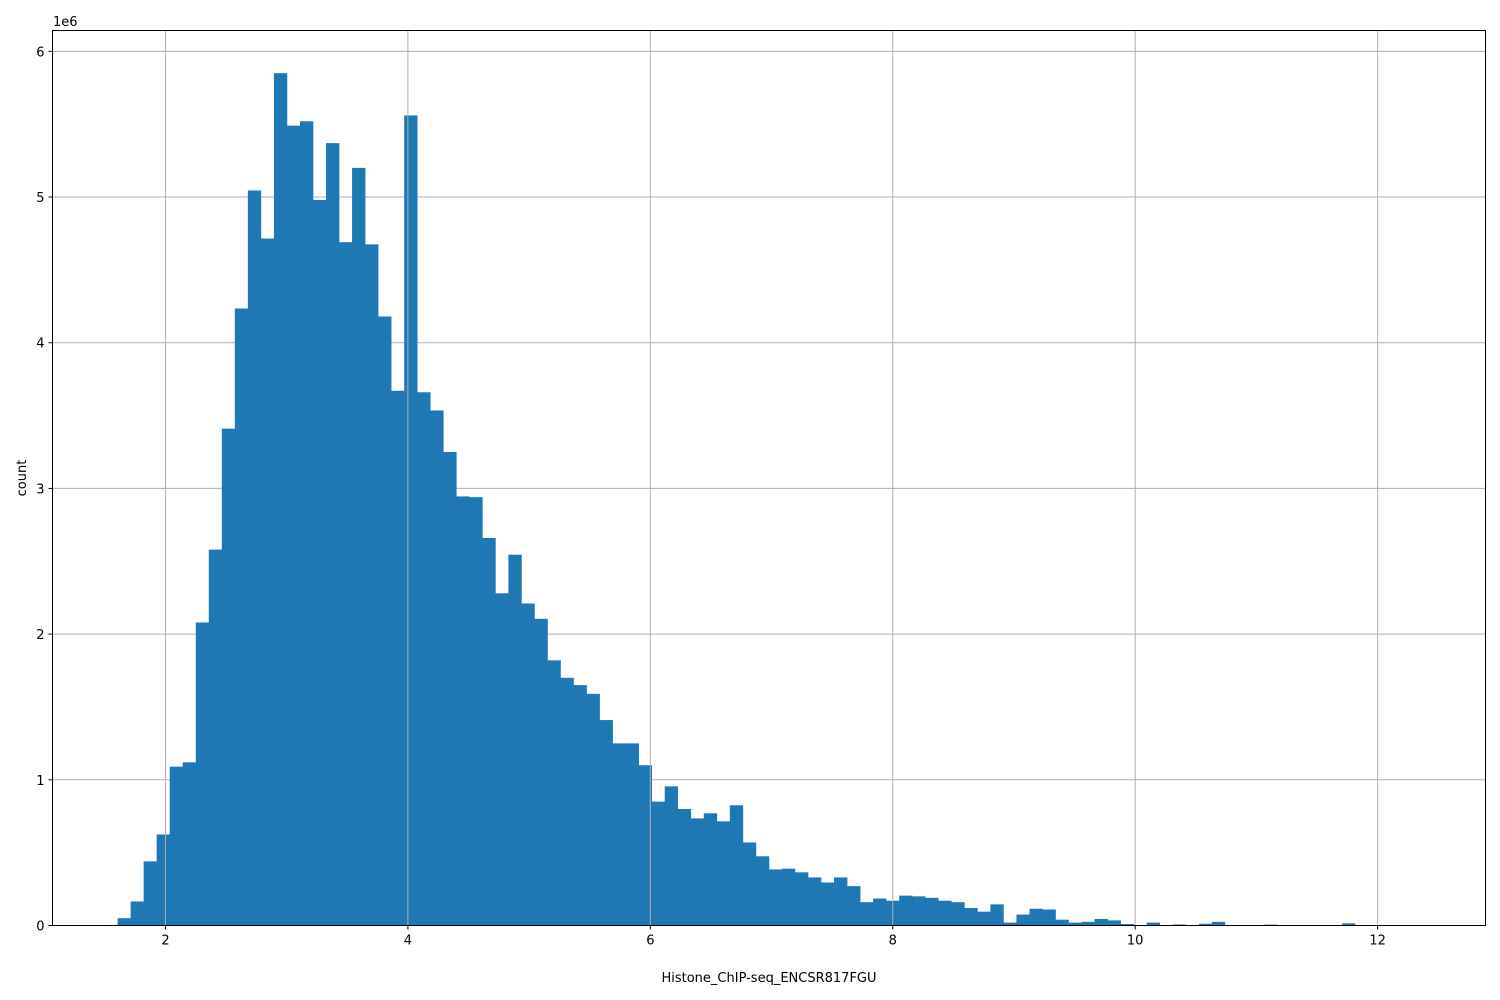 The image size is (1500, 1000). I want to click on x-tick-label: 8, so click(893, 941).